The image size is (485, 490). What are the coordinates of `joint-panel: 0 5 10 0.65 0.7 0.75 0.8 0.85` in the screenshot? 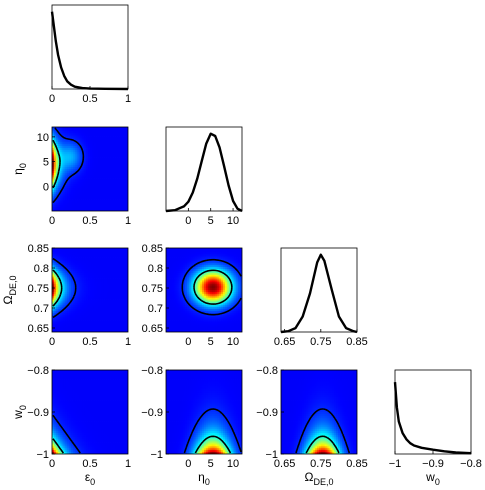 It's located at (192, 295).